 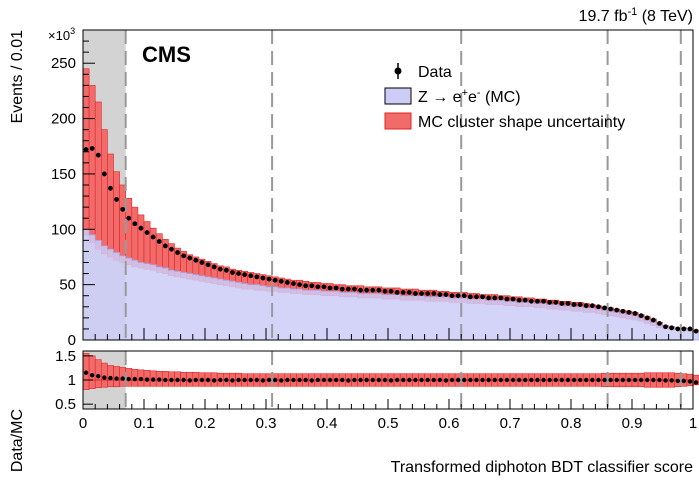 What do you see at coordinates (403, 380) in the screenshot?
I see `category-boundaries-ratio` at bounding box center [403, 380].